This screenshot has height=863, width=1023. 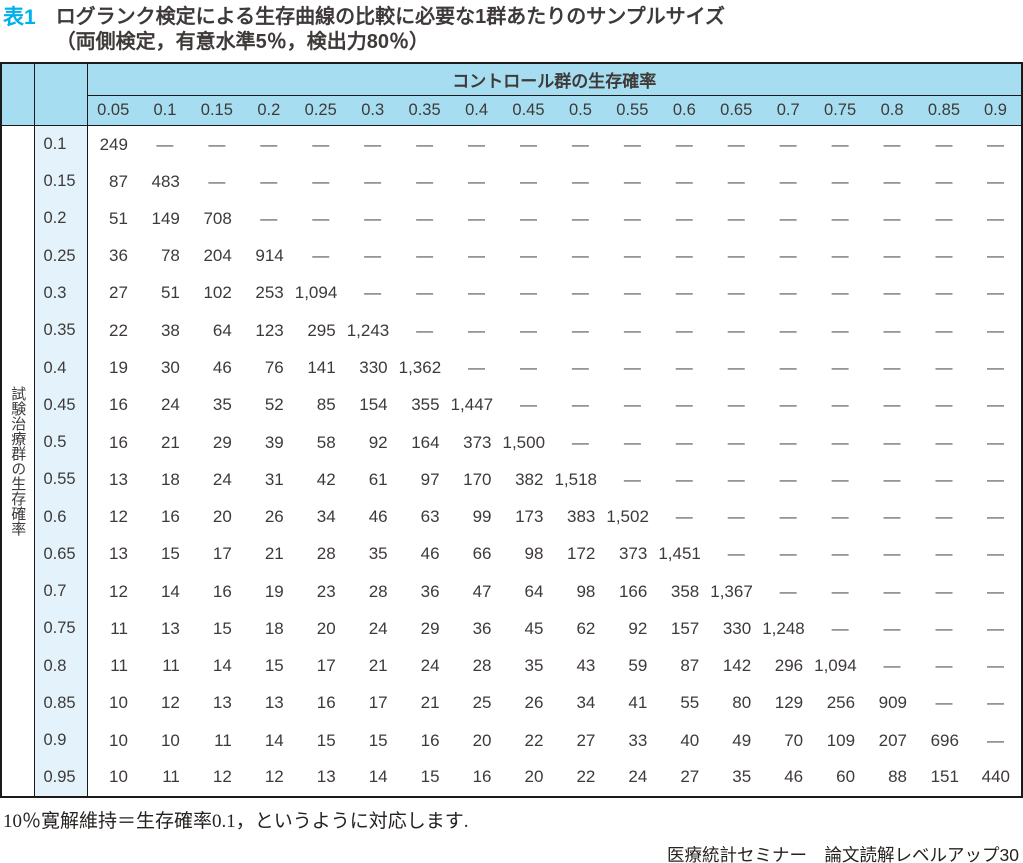 What do you see at coordinates (511, 368) in the screenshot?
I see `table-row: 0.4 19 30 46 76 141 330 1,362 — — — — — — — — — — —` at bounding box center [511, 368].